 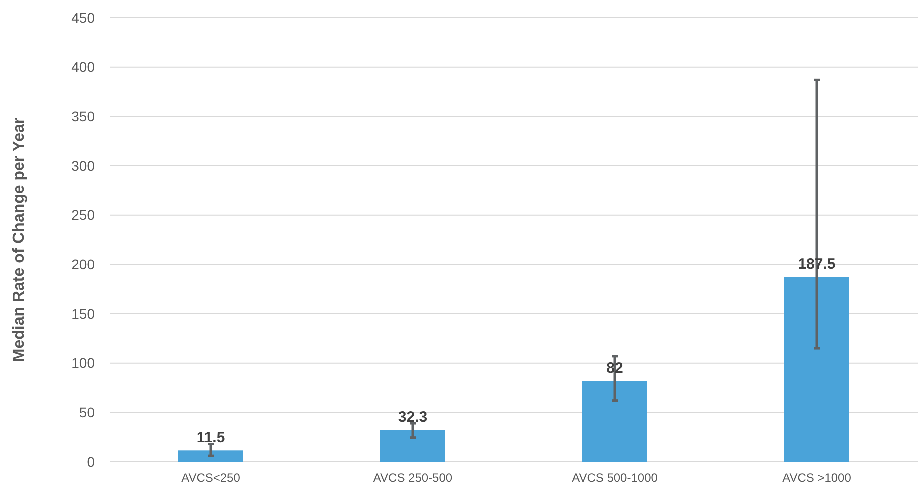 I want to click on data-label: 11.5, so click(x=211, y=438).